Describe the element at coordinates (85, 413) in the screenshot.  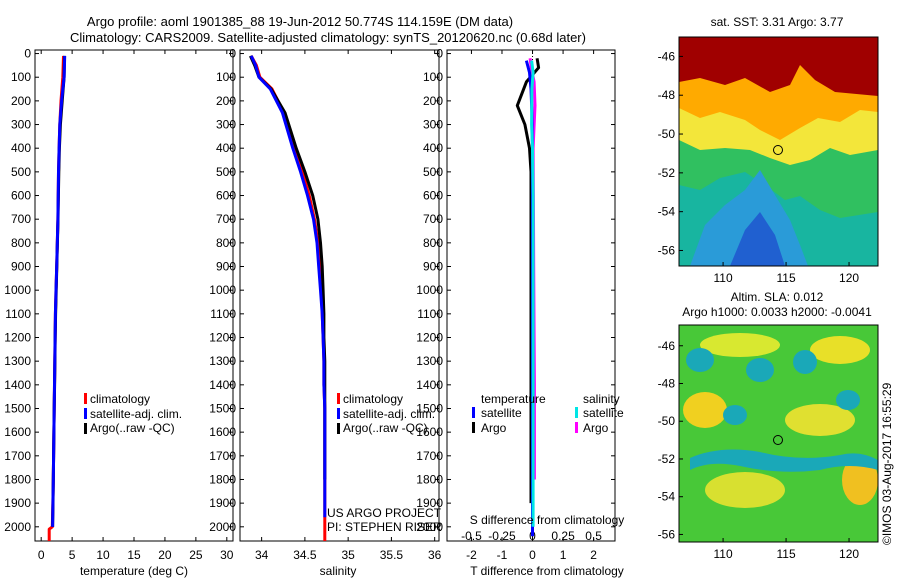
I see `legend-satellite-swatch` at that location.